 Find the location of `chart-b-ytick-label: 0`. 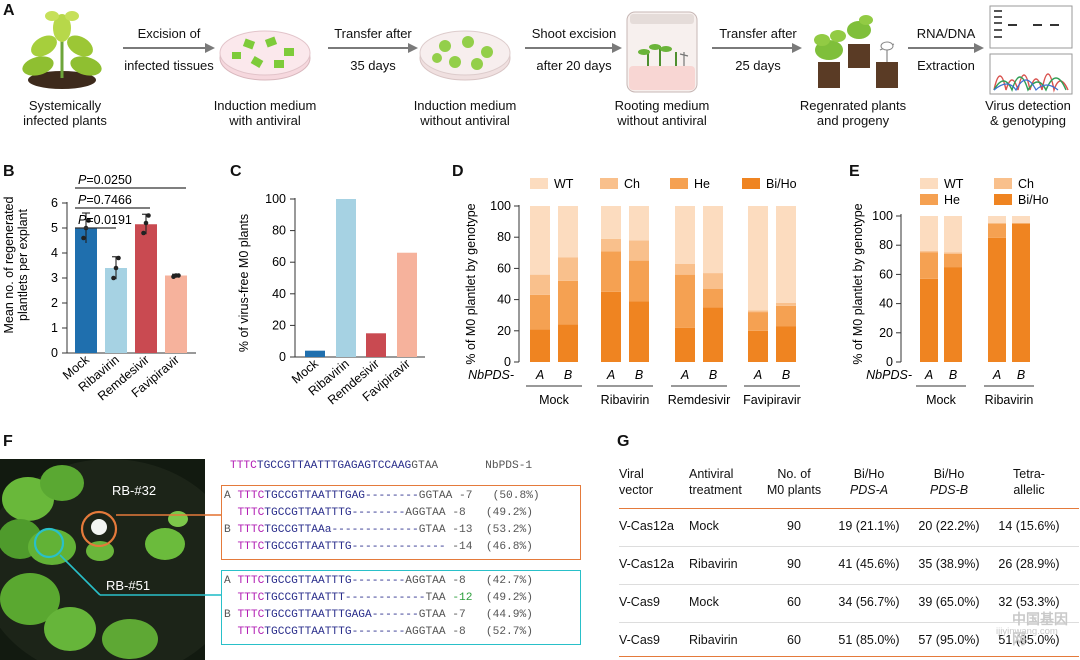

chart-b-ytick-label: 0 is located at coordinates (54, 353).